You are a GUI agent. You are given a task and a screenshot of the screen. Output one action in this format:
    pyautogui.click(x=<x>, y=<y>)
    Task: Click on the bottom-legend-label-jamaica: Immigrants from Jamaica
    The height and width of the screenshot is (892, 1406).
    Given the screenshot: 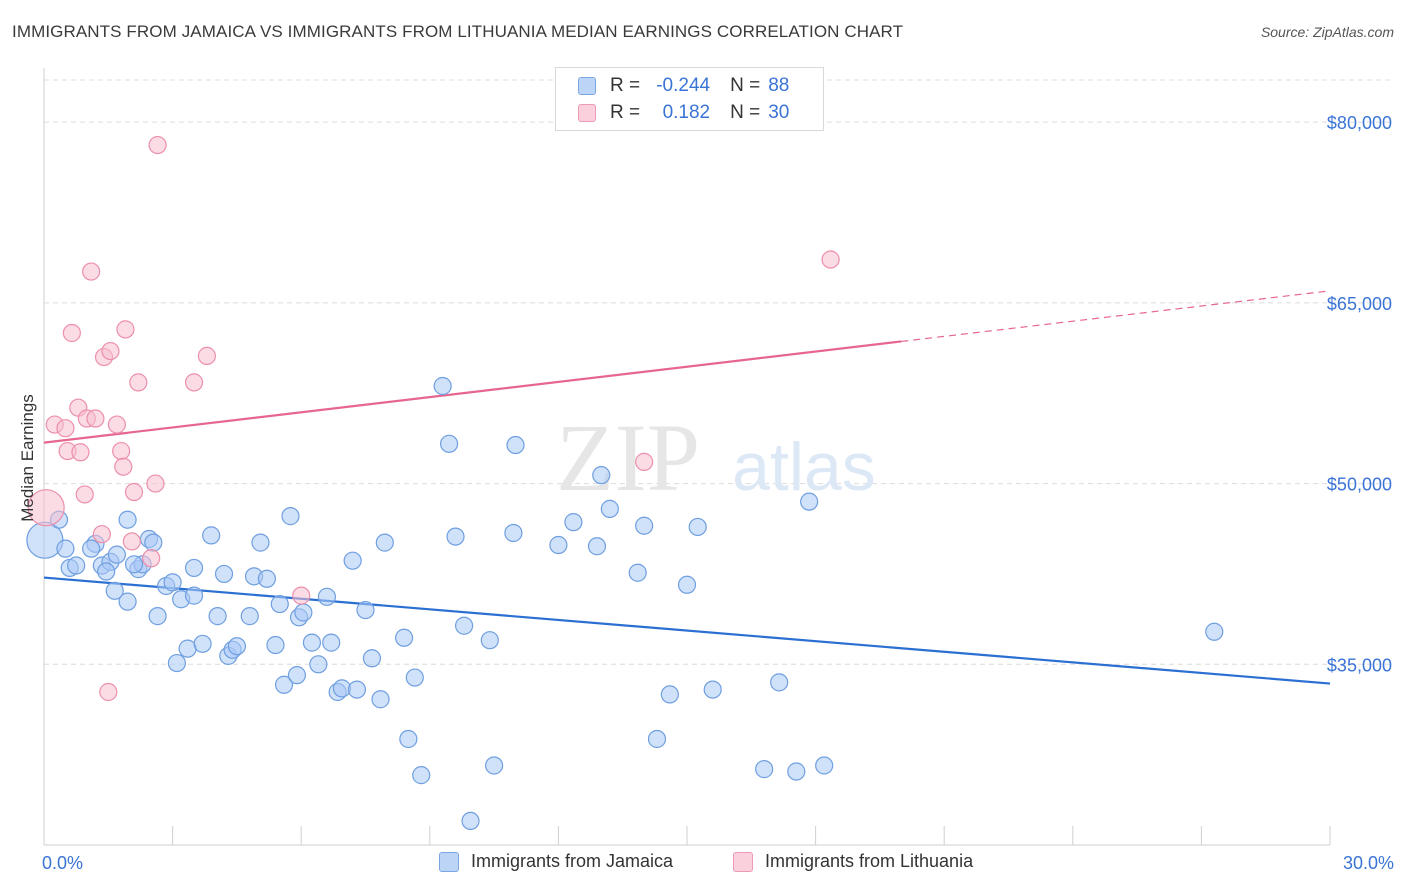 What is the action you would take?
    pyautogui.click(x=572, y=861)
    